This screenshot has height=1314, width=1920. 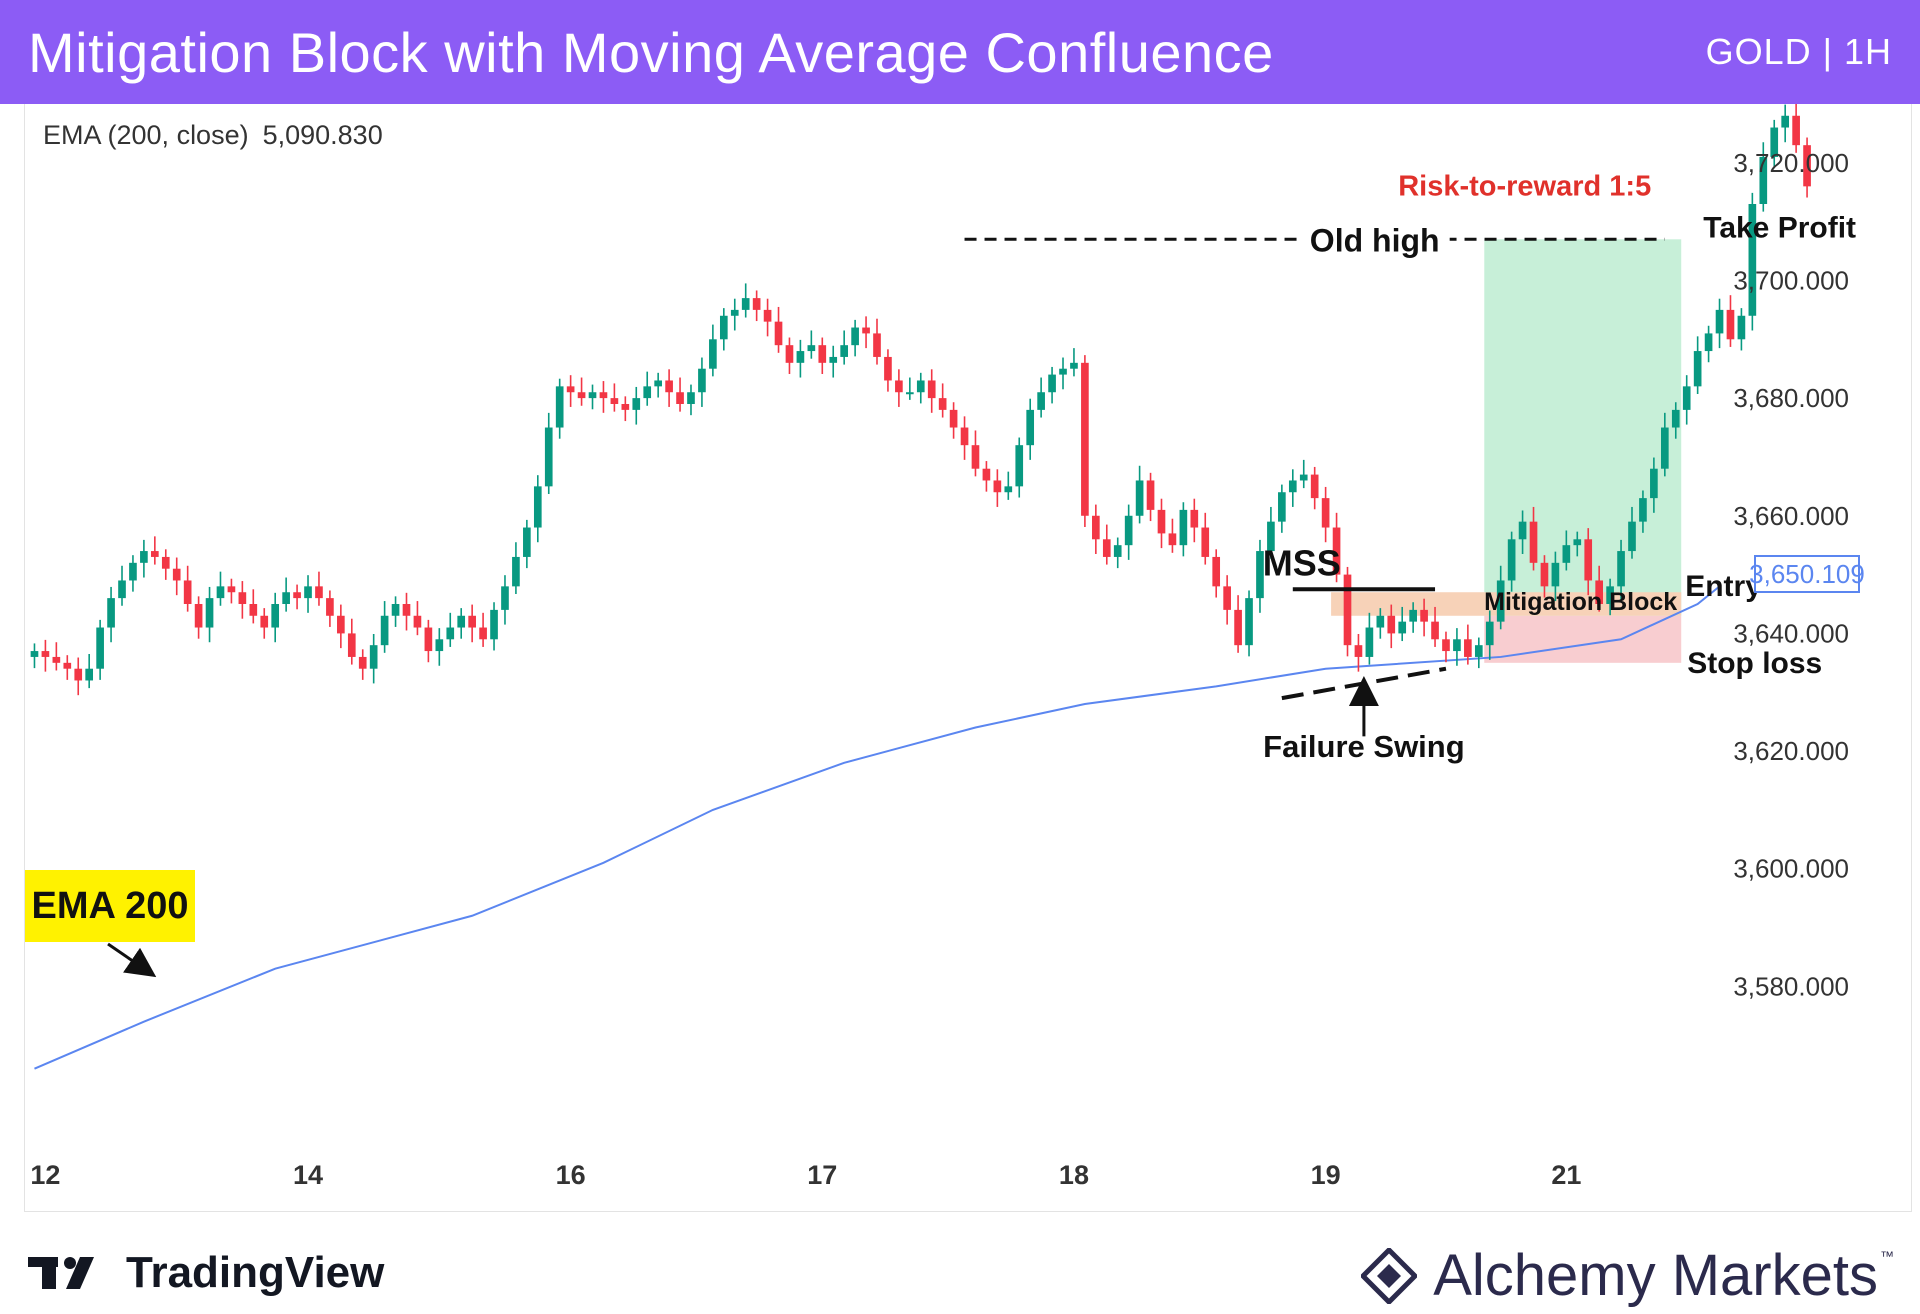 I want to click on y-tick-label: 3,580.000, so click(x=1791, y=986).